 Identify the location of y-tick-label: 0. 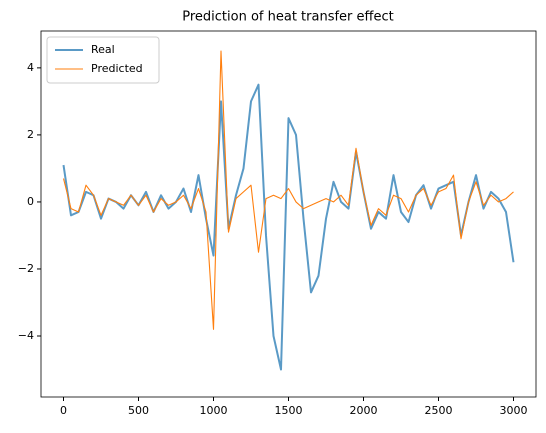
(30, 201).